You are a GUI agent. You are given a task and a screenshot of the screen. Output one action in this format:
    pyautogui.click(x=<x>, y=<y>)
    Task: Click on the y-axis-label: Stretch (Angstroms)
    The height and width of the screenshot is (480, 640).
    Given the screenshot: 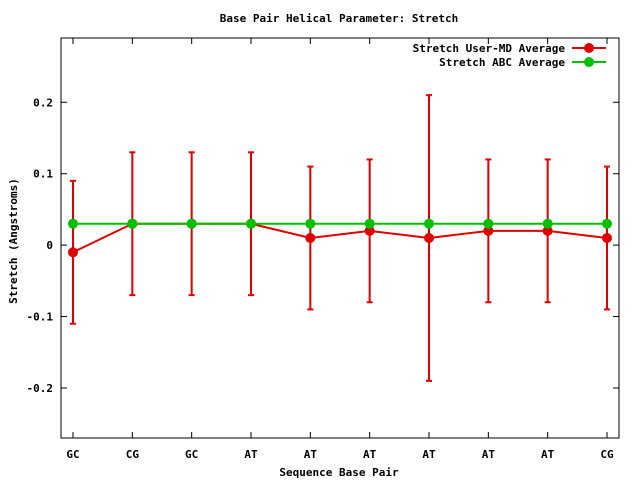 What is the action you would take?
    pyautogui.click(x=13, y=241)
    